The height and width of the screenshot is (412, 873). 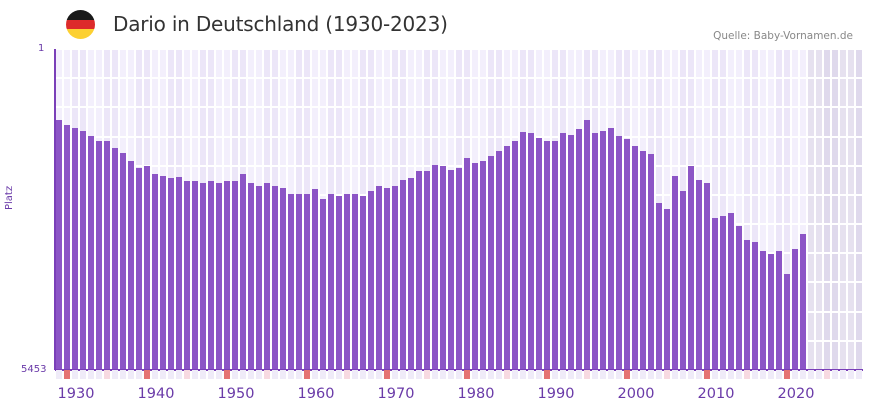 What do you see at coordinates (394, 277) in the screenshot?
I see `bar-1970` at bounding box center [394, 277].